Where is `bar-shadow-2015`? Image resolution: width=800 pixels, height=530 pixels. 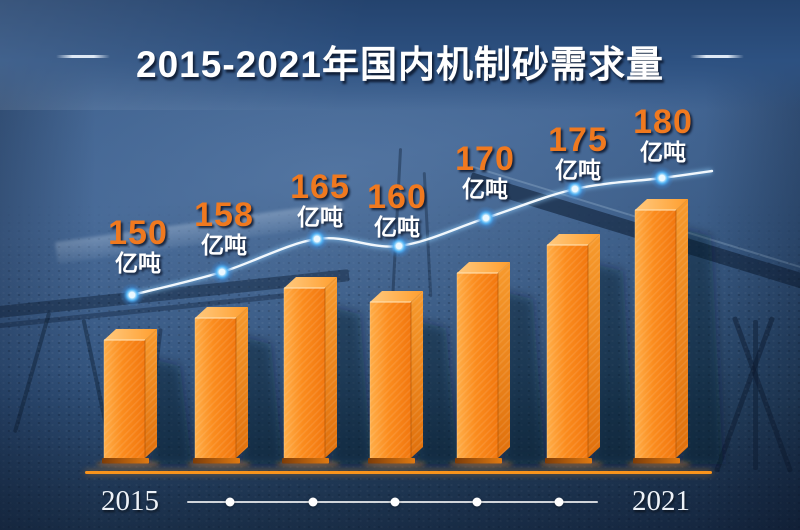 bar-shadow-2015 is located at coordinates (170, 411).